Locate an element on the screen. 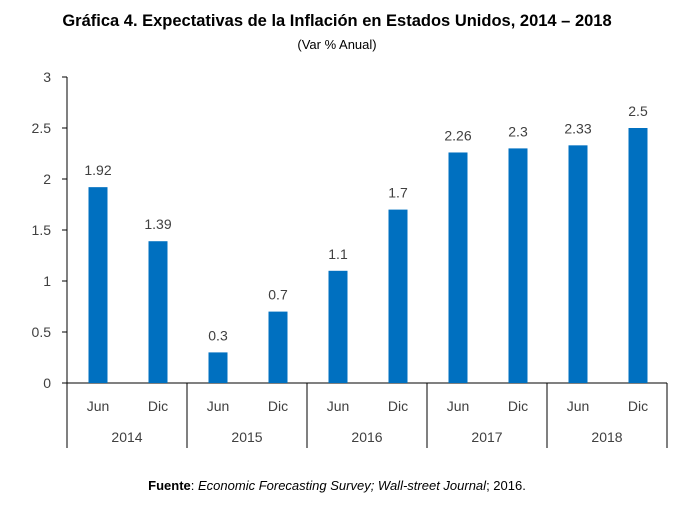 This screenshot has height=505, width=674. x-group-label: 2017 is located at coordinates (486, 437).